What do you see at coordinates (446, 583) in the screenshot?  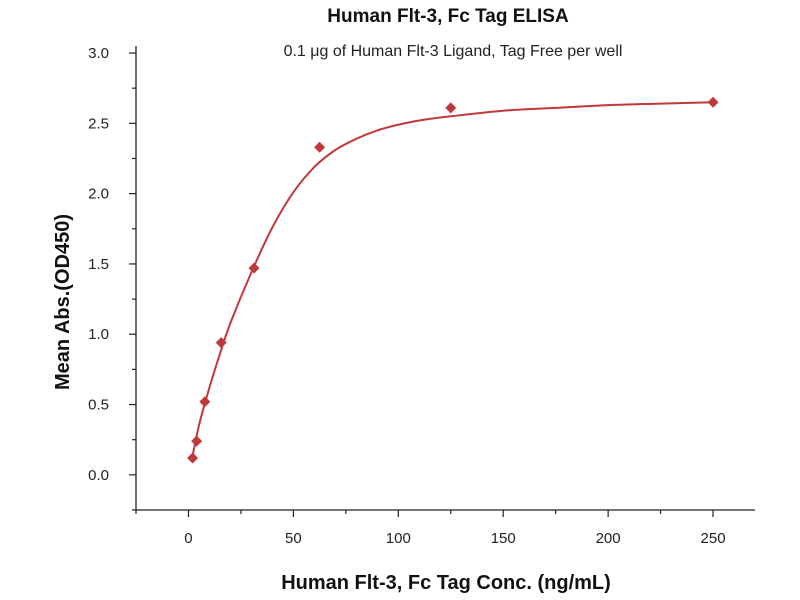 I see `x-axis-label: Human Flt-3, Fc Tag Conc. (ng/mL)` at bounding box center [446, 583].